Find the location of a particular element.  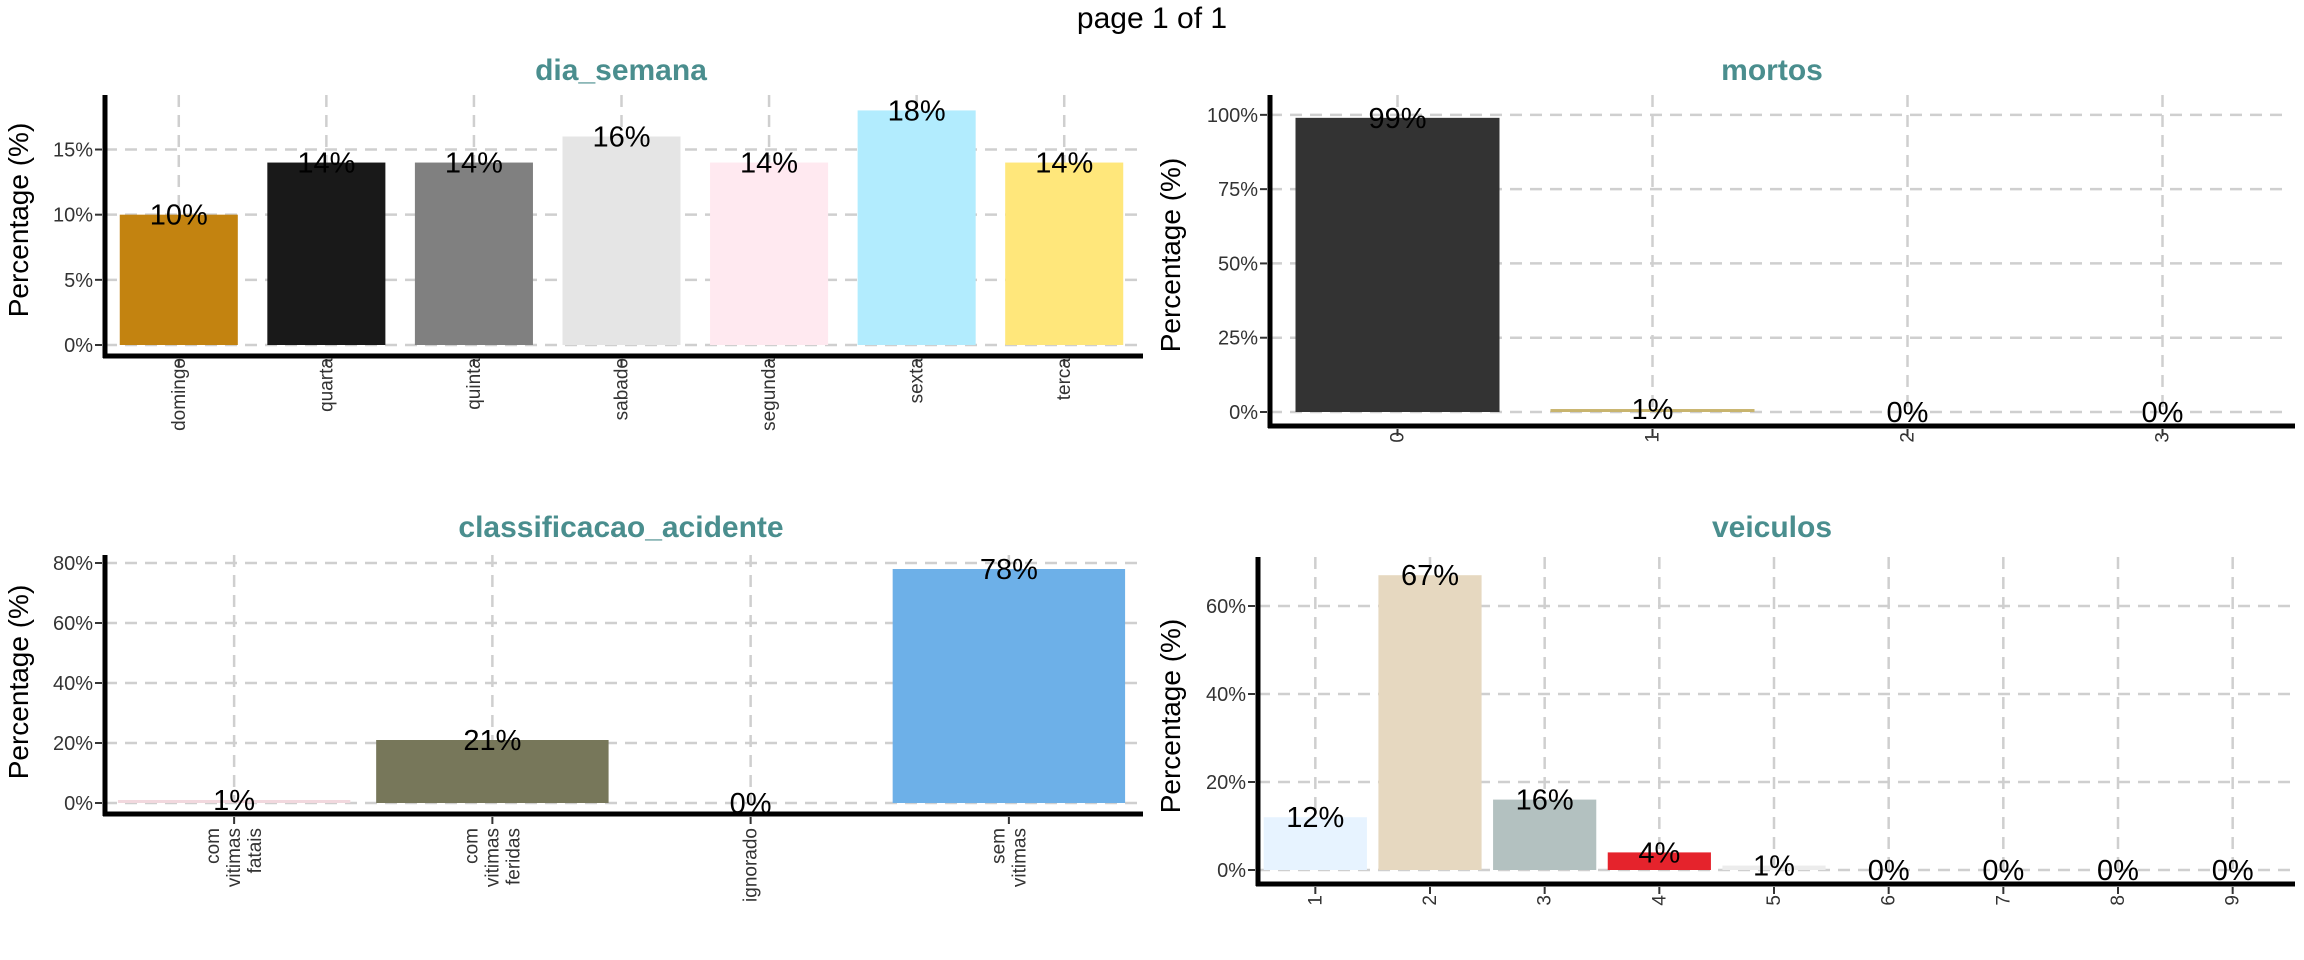

svg-text: terca is located at coordinates (1064, 379).